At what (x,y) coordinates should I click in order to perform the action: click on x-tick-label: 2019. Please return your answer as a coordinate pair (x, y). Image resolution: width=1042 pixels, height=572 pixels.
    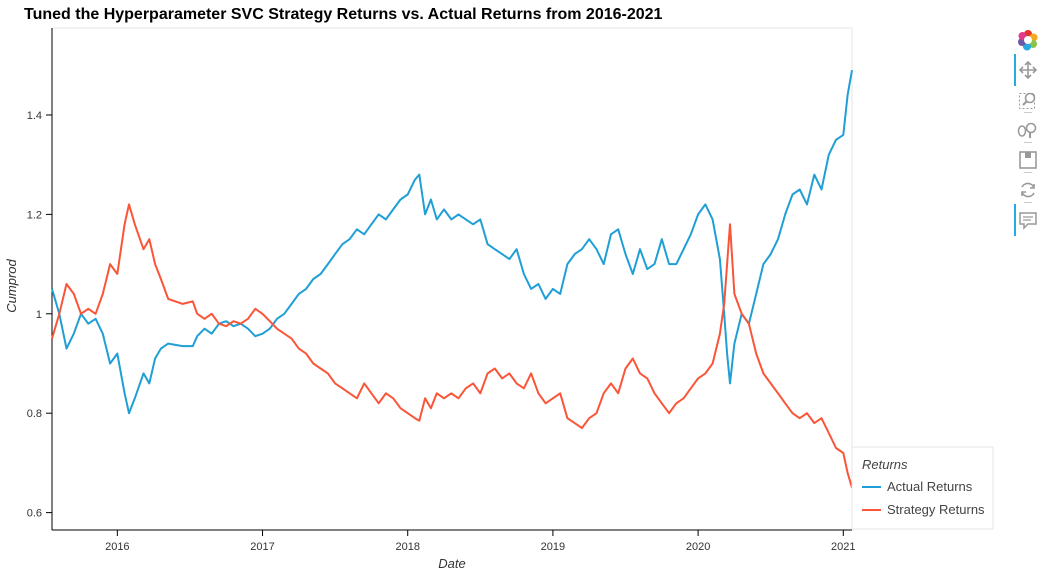
    Looking at the image, I should click on (553, 547).